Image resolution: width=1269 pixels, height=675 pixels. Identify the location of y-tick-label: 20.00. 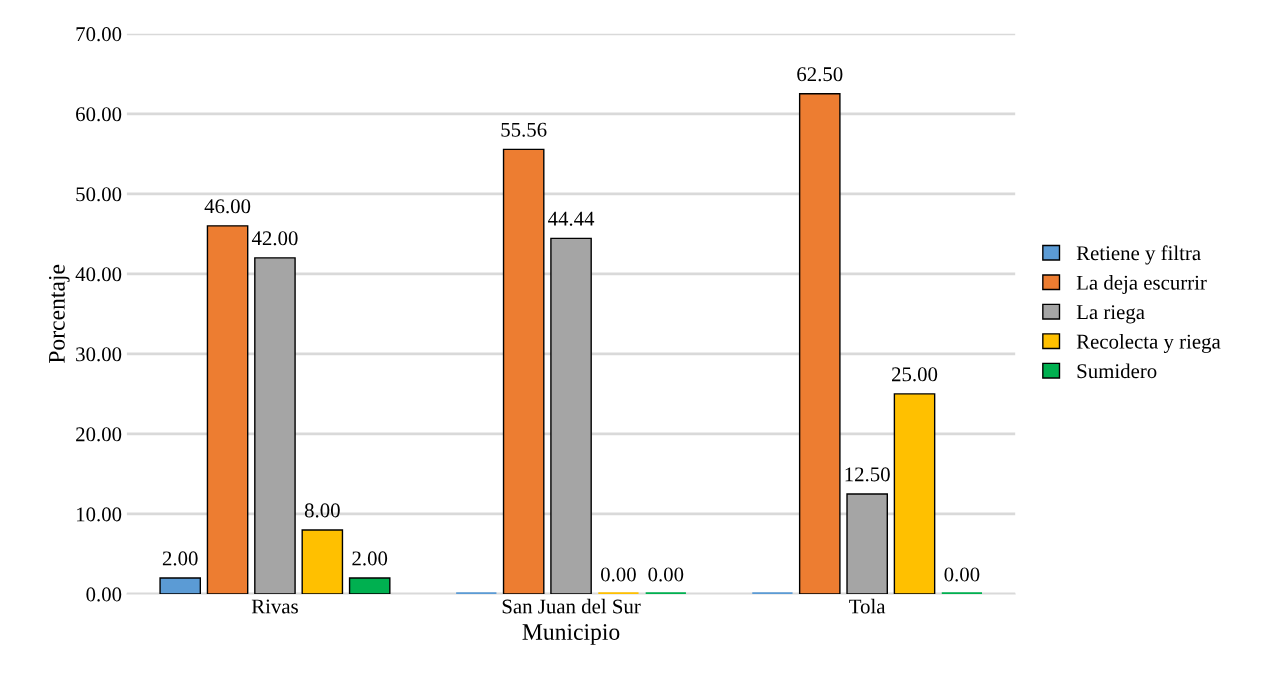
(99, 434).